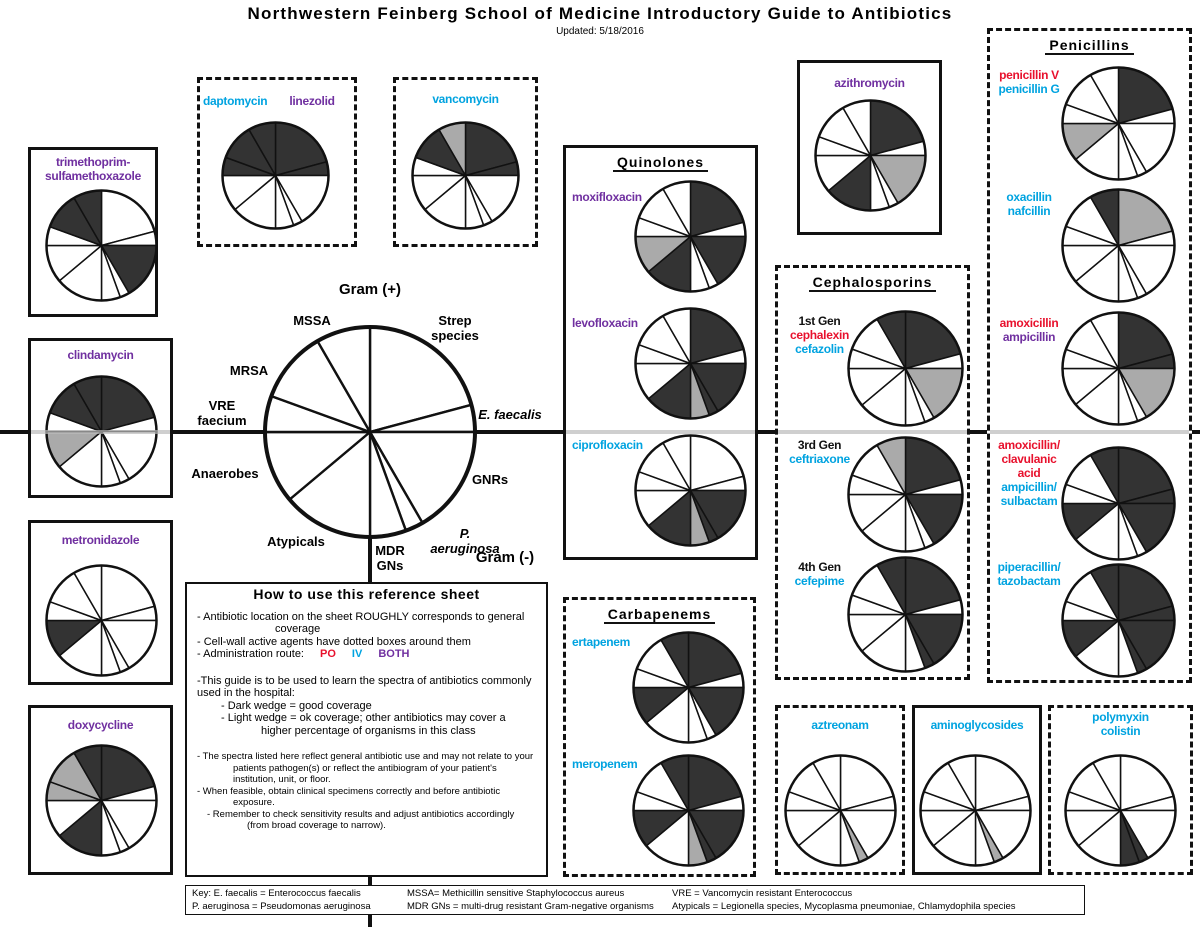  I want to click on drug-name: colistin, so click(1120, 731).